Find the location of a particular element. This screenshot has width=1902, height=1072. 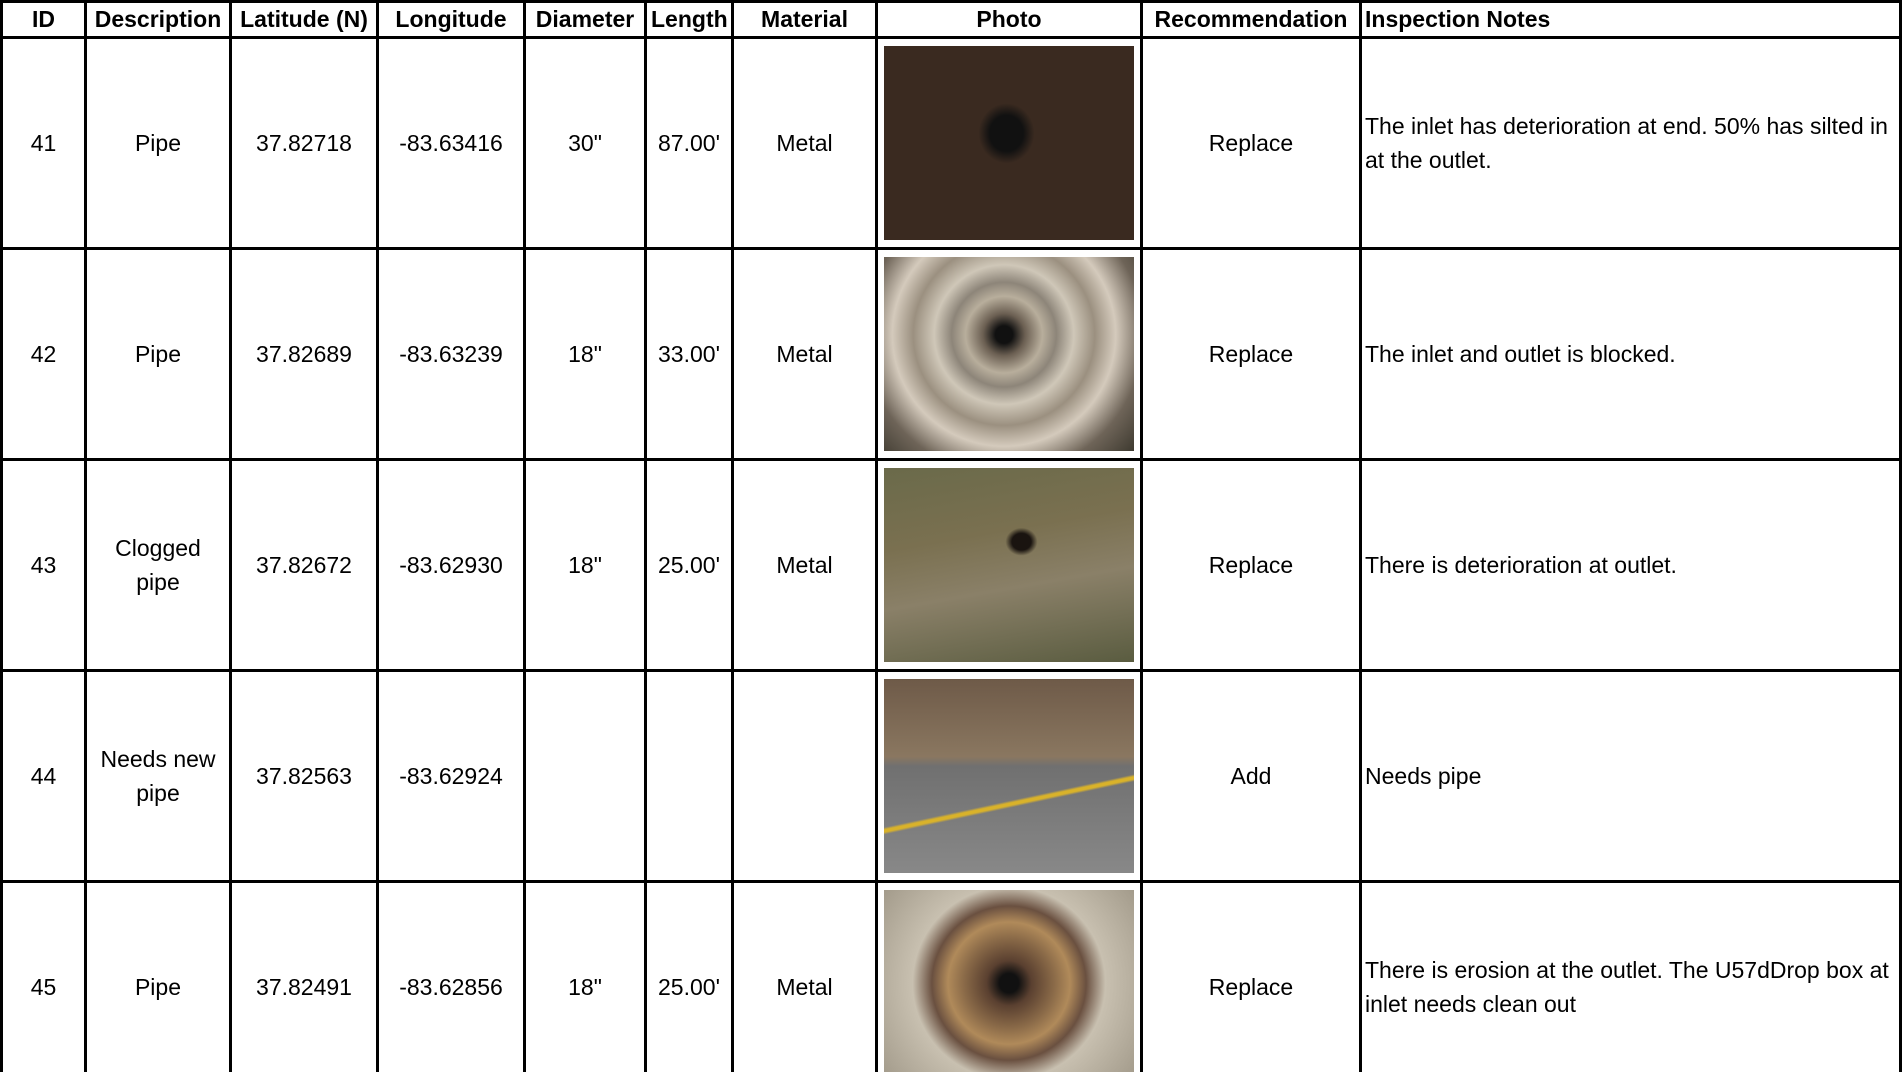

latitude-cell: 37.82491 is located at coordinates (304, 976).